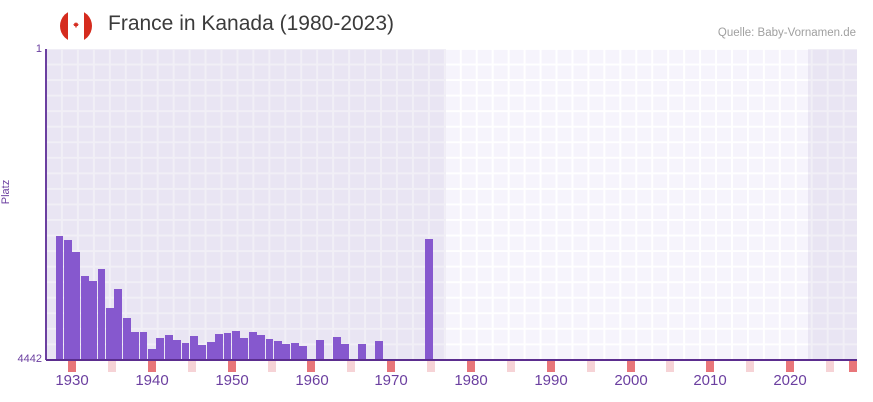  I want to click on bar-1978, so click(59, 298).